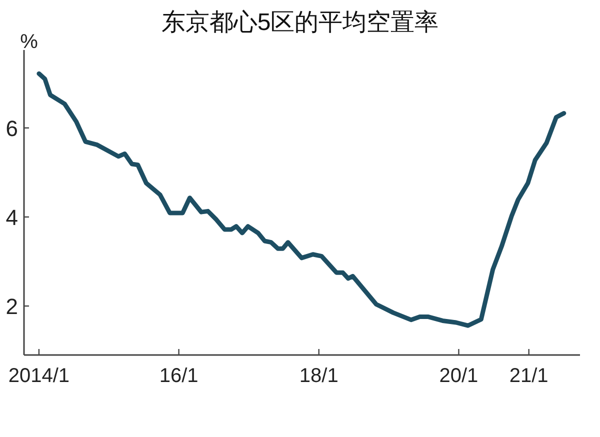 The width and height of the screenshot is (600, 437). I want to click on y-tick-label: 6, so click(12, 128).